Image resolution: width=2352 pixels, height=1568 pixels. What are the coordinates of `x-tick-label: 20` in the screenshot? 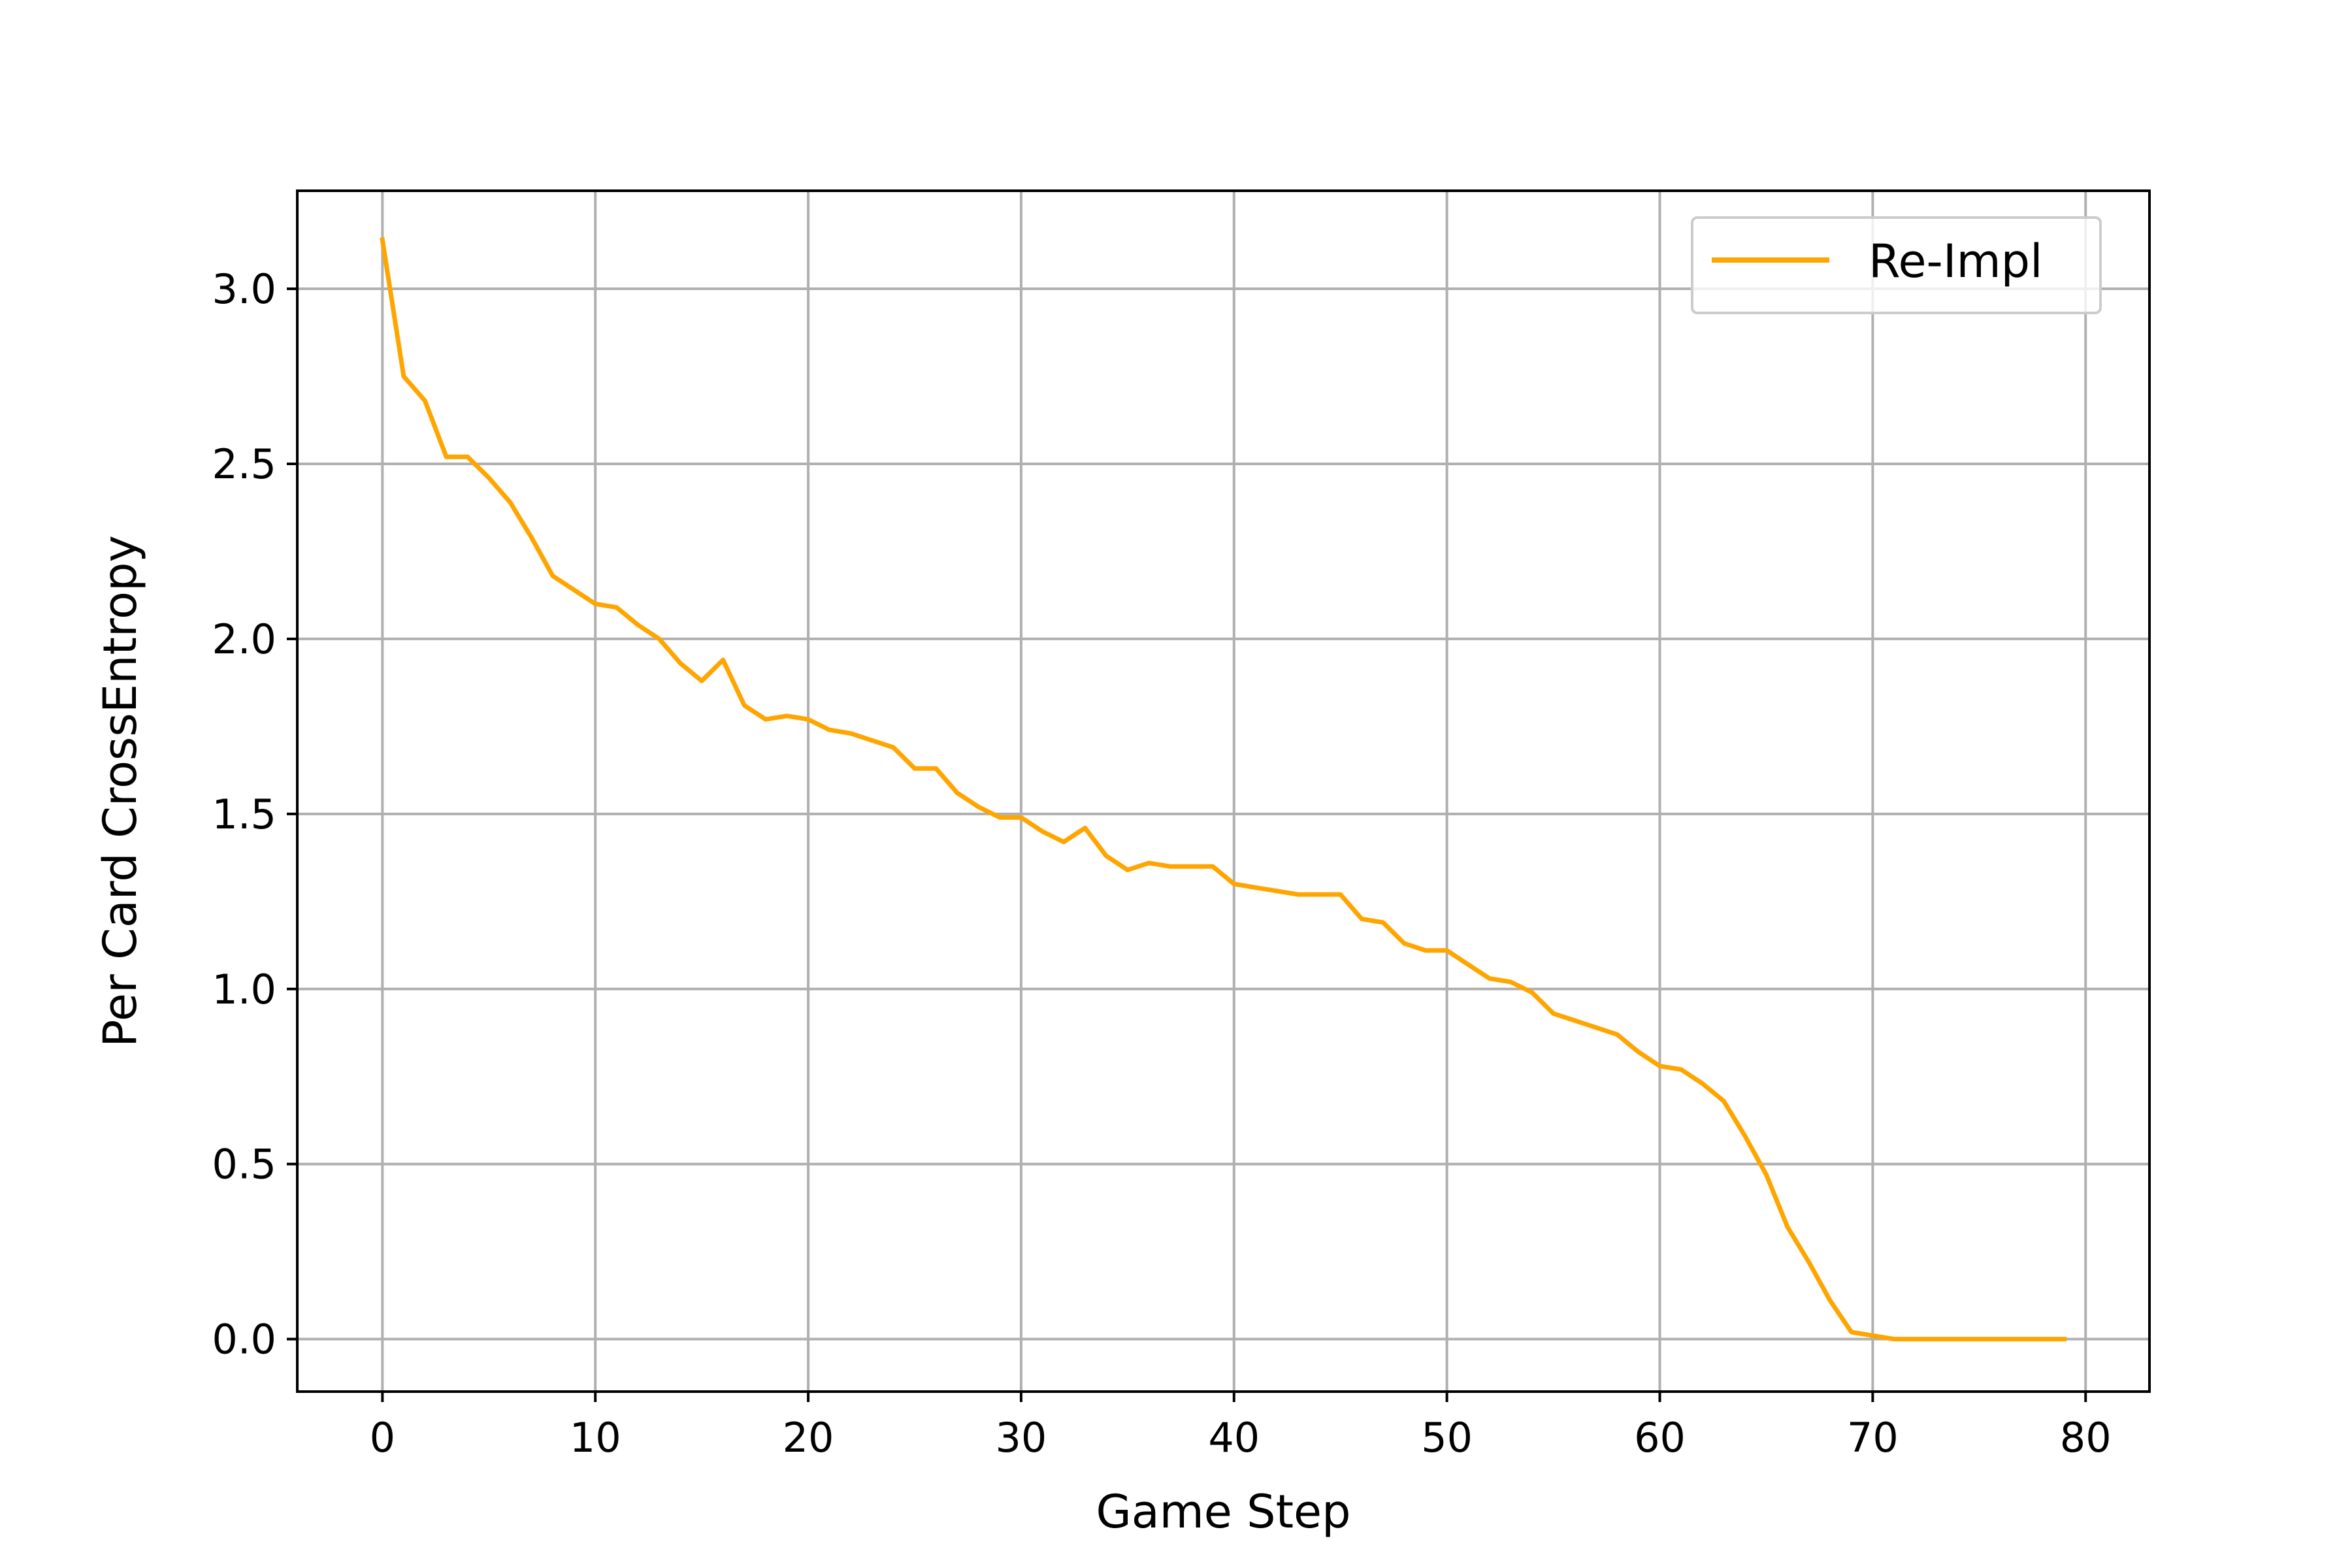 It's located at (808, 1438).